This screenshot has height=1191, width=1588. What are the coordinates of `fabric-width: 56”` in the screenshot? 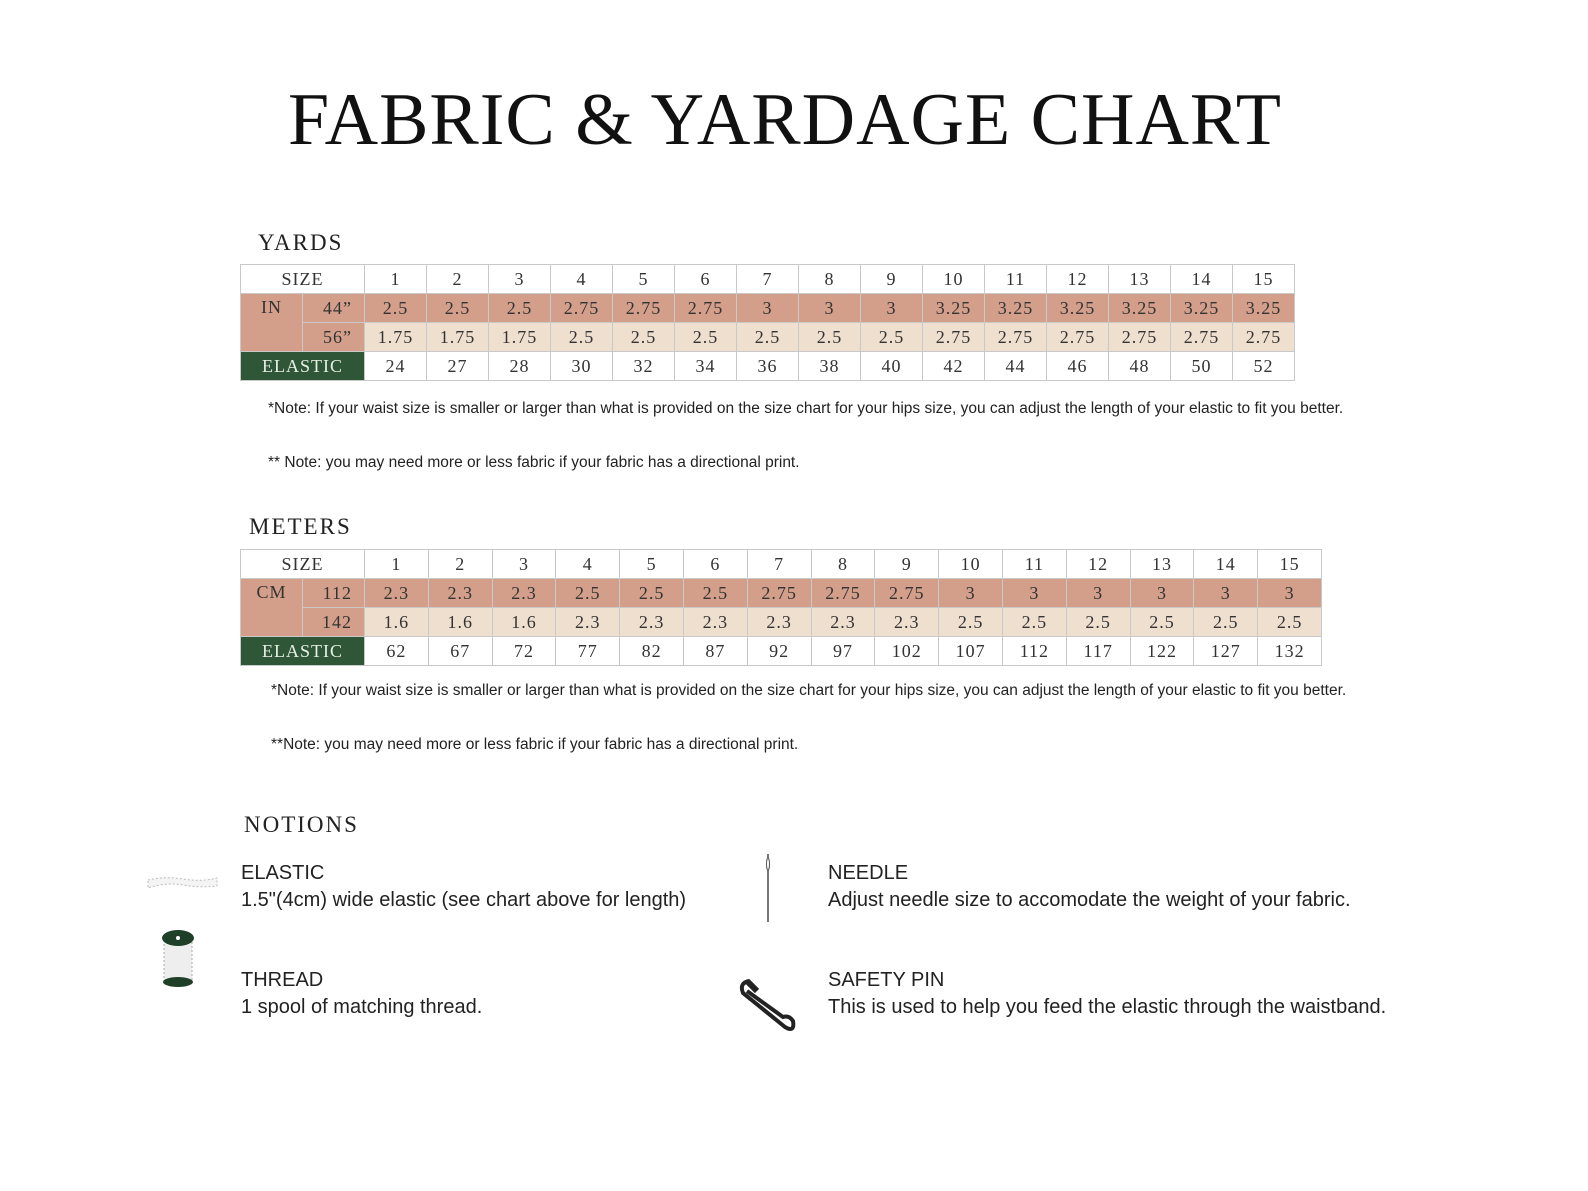 It's located at (333, 337).